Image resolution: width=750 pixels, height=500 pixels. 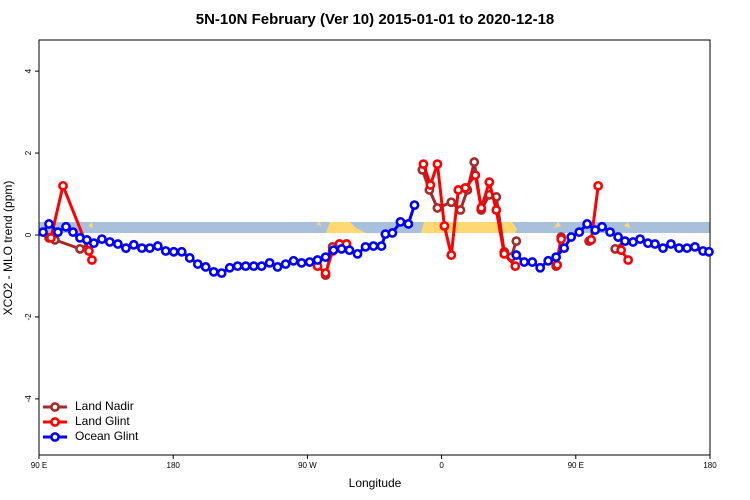 What do you see at coordinates (28, 399) in the screenshot?
I see `y-tick-label: -4` at bounding box center [28, 399].